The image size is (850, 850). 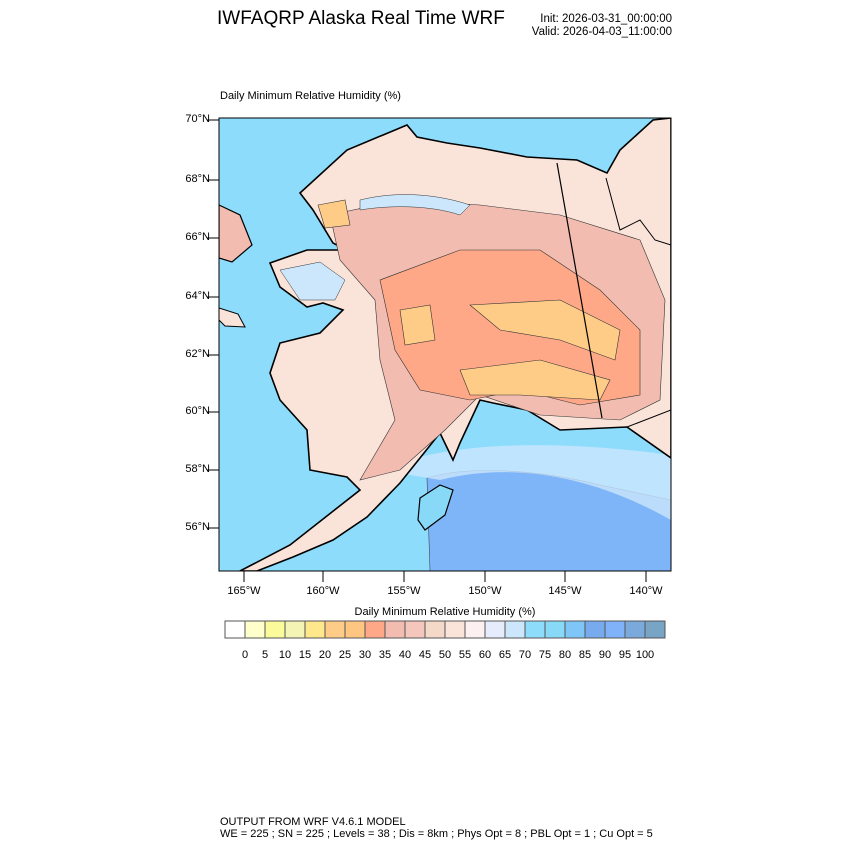 I want to click on colorbar-label: 65, so click(x=505, y=655).